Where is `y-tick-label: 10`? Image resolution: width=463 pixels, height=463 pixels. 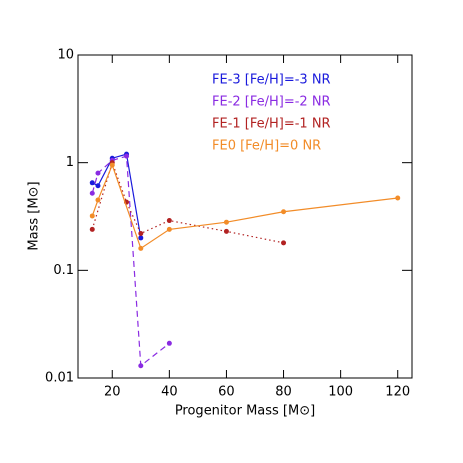 y-tick-label: 10 is located at coordinates (65, 55).